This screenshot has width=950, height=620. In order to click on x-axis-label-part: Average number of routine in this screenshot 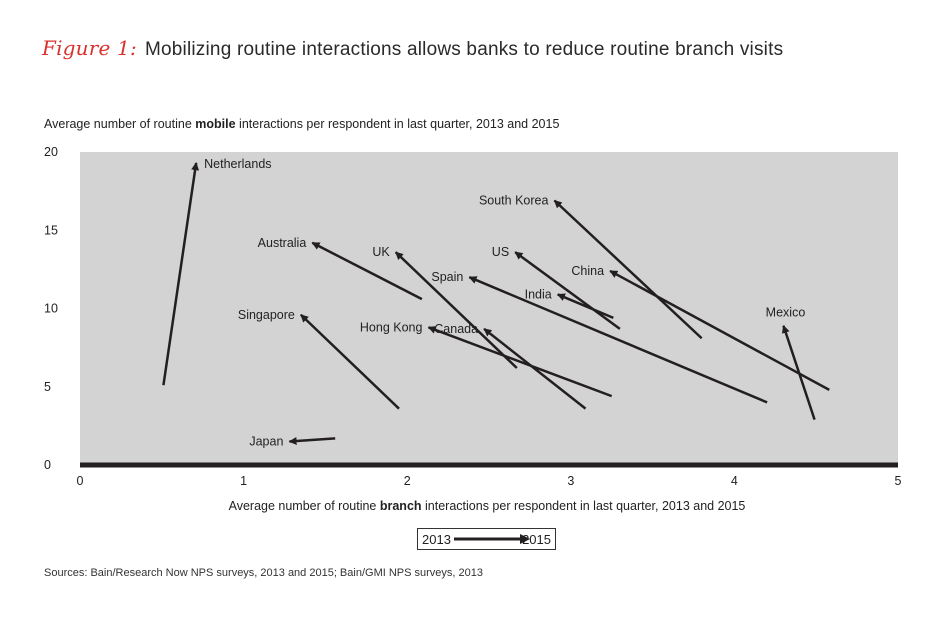, I will do `click(304, 506)`.